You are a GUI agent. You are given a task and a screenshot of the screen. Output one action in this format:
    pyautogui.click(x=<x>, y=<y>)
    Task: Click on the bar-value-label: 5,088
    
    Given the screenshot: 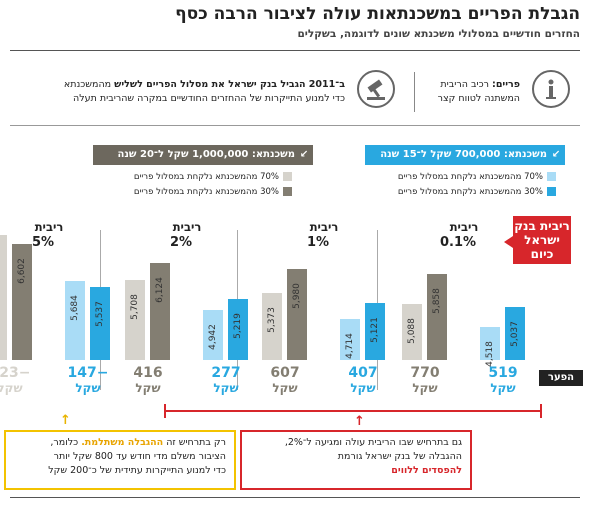 What is the action you would take?
    pyautogui.click(x=412, y=331)
    